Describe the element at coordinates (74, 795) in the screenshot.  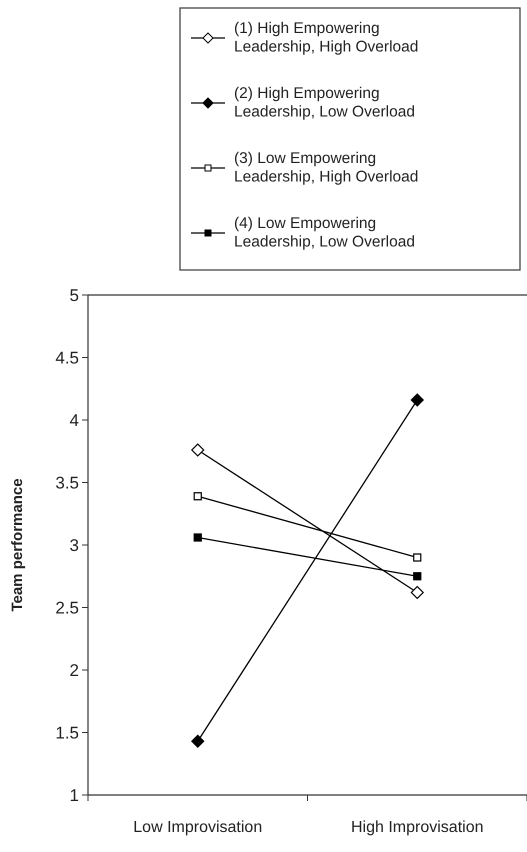
I see `y-tick-label: 1` at that location.